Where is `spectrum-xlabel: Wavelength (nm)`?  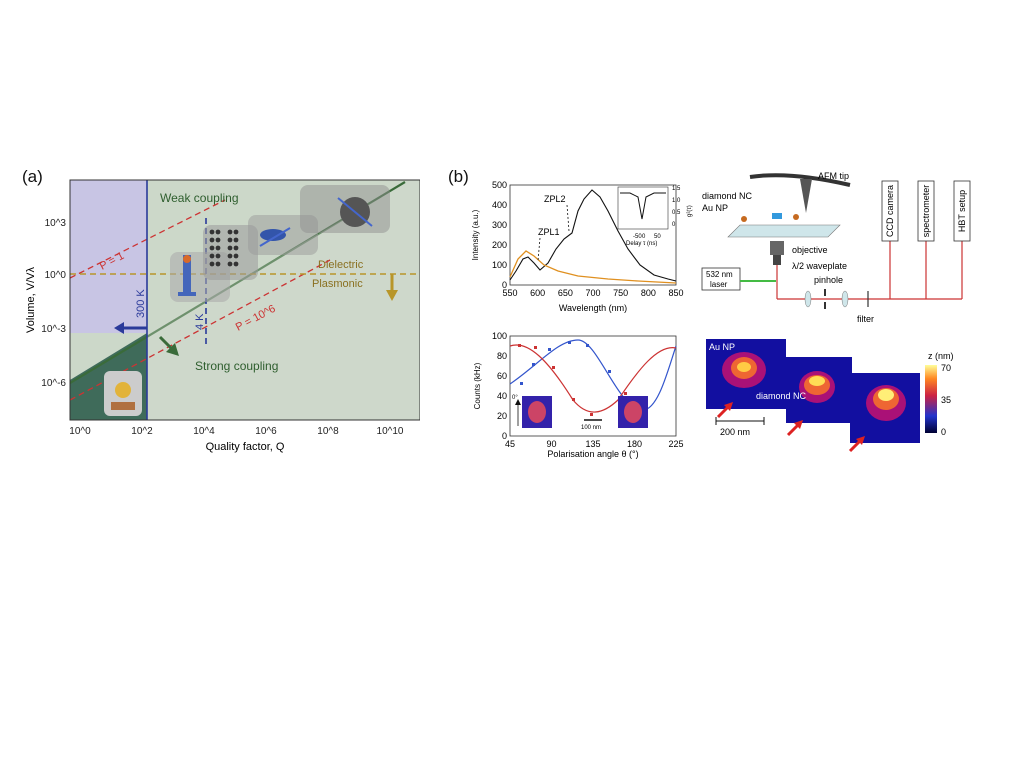 spectrum-xlabel: Wavelength (nm) is located at coordinates (593, 308).